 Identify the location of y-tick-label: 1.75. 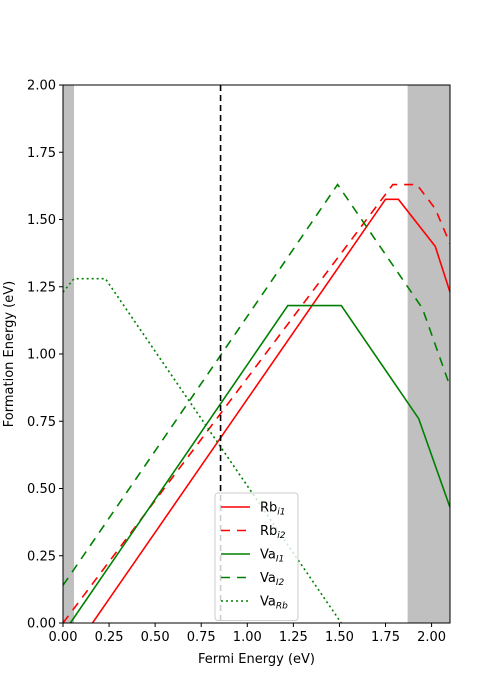
(41, 153).